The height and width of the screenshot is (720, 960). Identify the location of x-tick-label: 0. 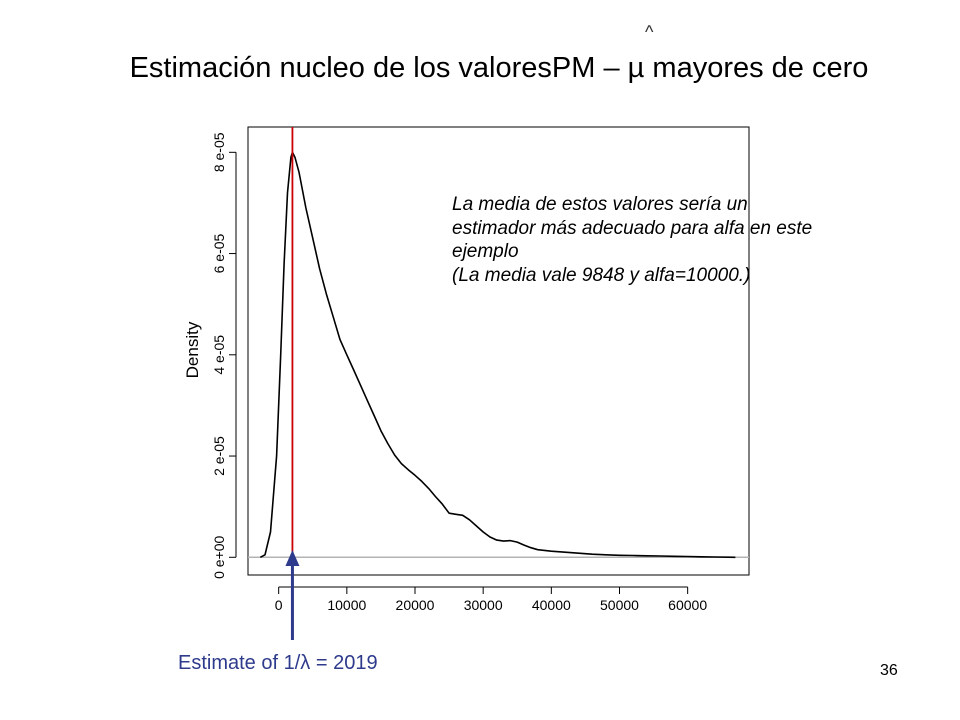
(279, 605).